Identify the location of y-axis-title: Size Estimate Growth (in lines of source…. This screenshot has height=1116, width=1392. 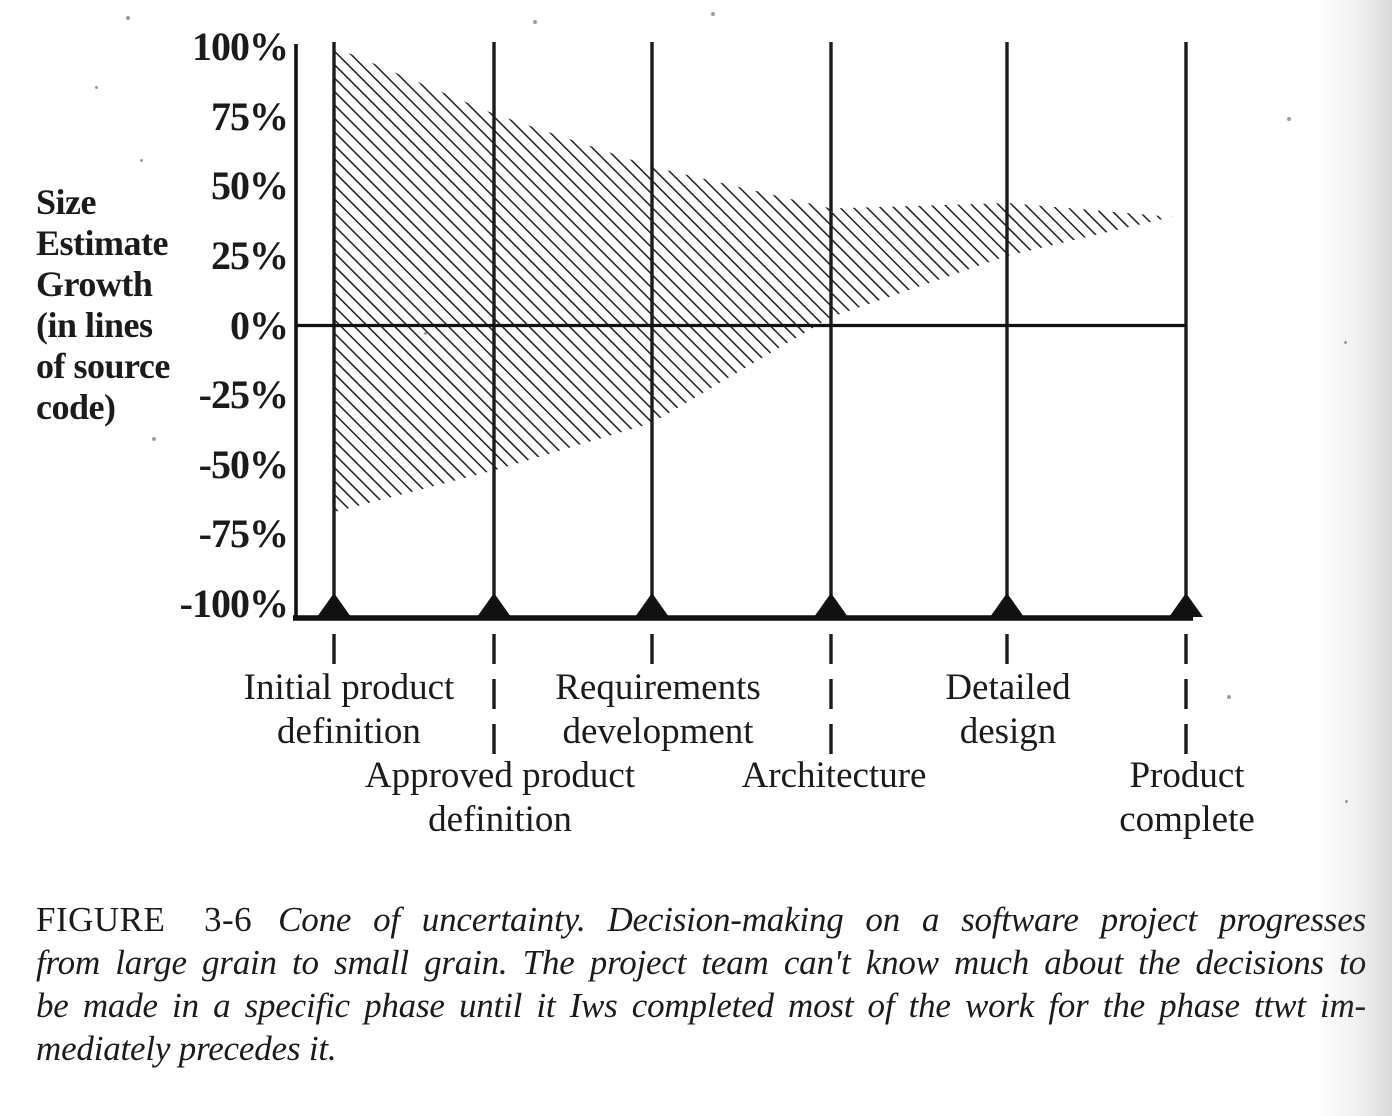
(103, 304).